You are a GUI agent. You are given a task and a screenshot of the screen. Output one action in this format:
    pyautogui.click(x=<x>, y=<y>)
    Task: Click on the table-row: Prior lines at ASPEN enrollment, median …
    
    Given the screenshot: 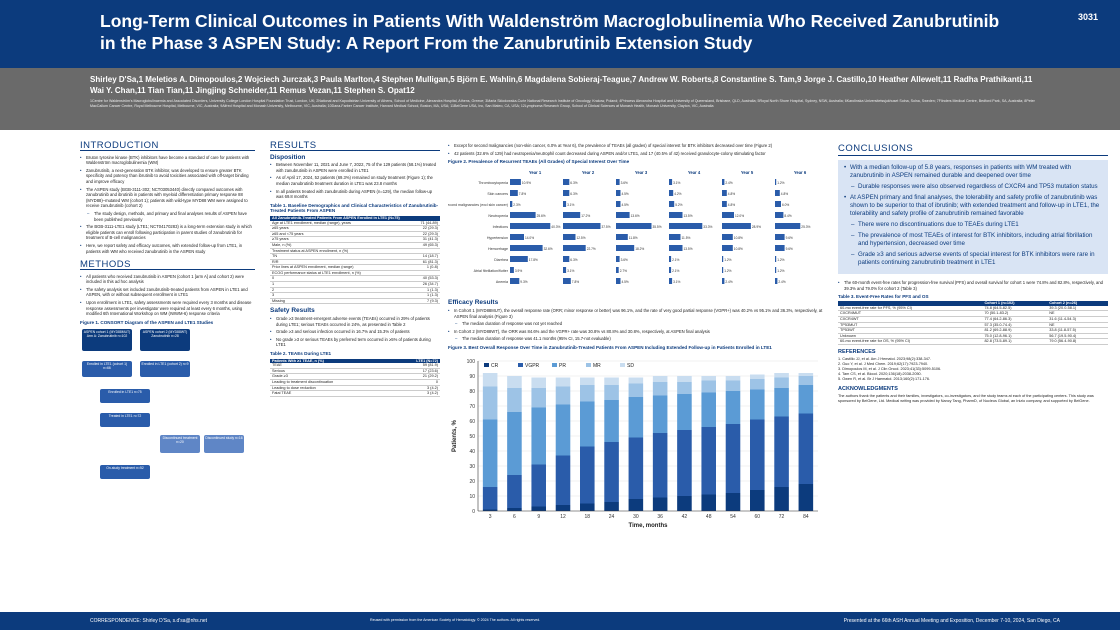 What is the action you would take?
    pyautogui.click(x=355, y=267)
    